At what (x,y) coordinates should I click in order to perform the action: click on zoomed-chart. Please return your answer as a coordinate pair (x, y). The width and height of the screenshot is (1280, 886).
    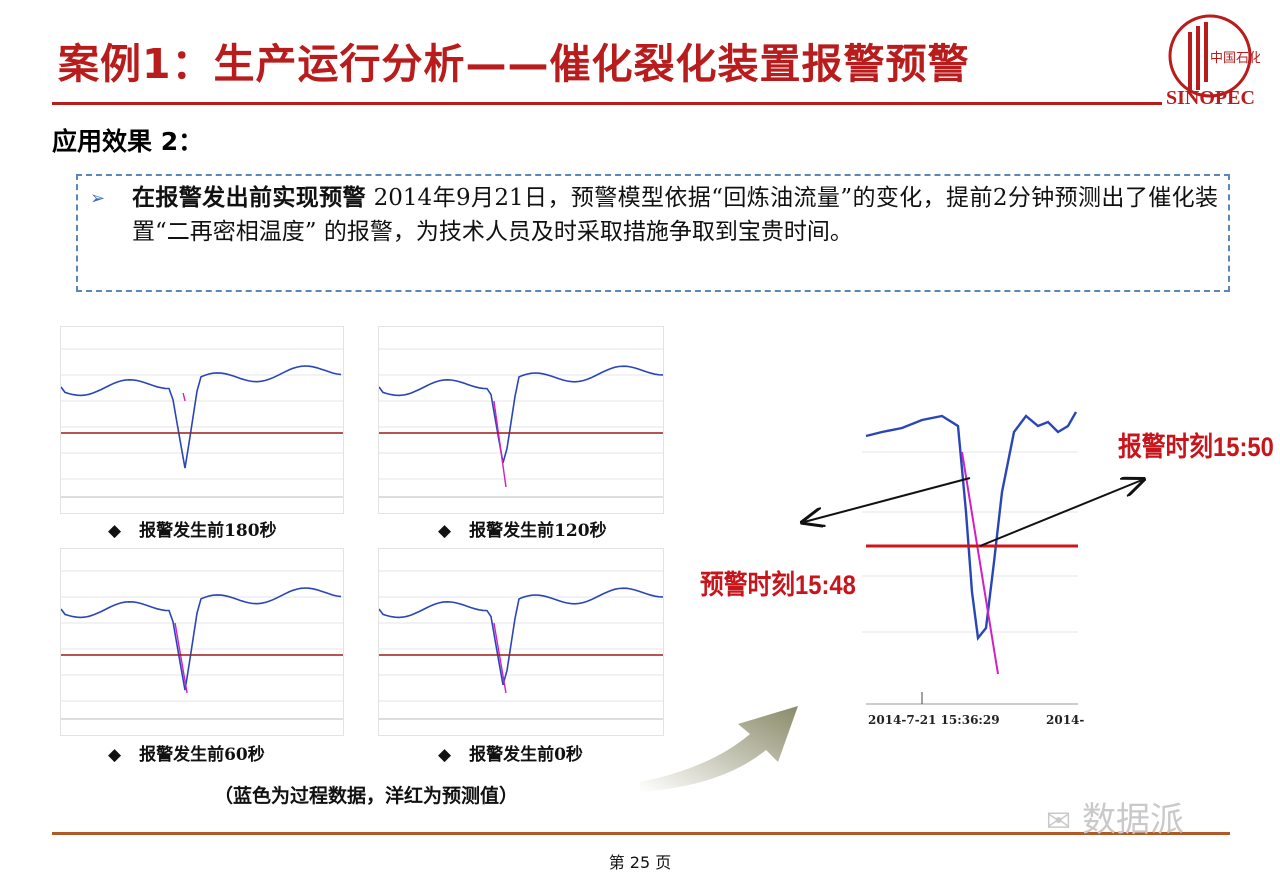
    Looking at the image, I should click on (970, 561).